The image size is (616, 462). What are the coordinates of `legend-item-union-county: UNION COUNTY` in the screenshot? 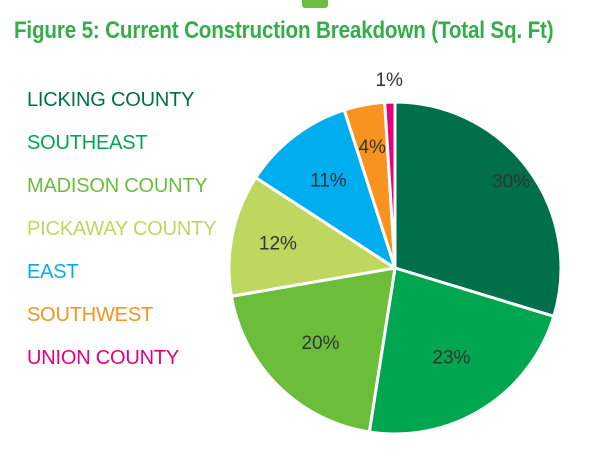 It's located at (103, 357).